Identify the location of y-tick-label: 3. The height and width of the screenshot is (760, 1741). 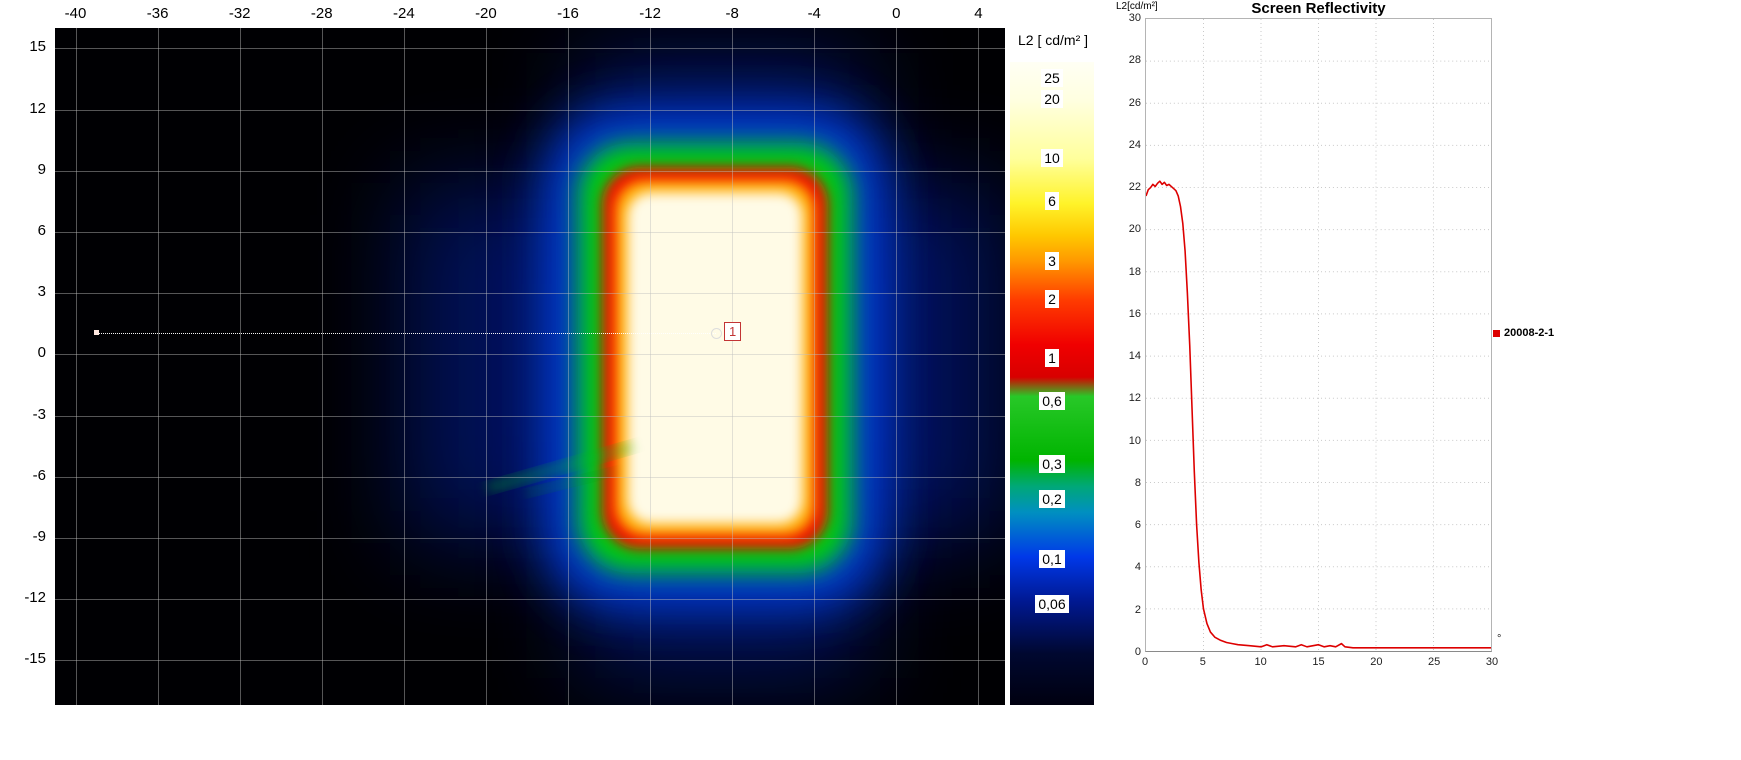
(41, 292).